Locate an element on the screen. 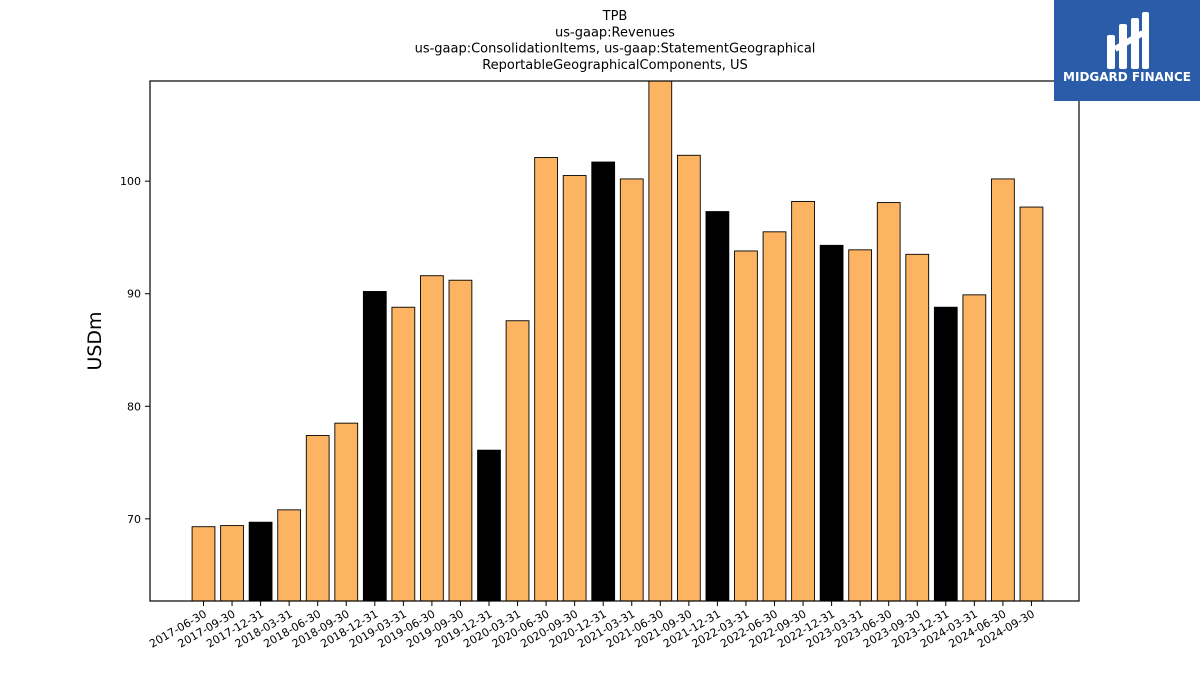  y-axis-label: USDm is located at coordinates (95, 340).